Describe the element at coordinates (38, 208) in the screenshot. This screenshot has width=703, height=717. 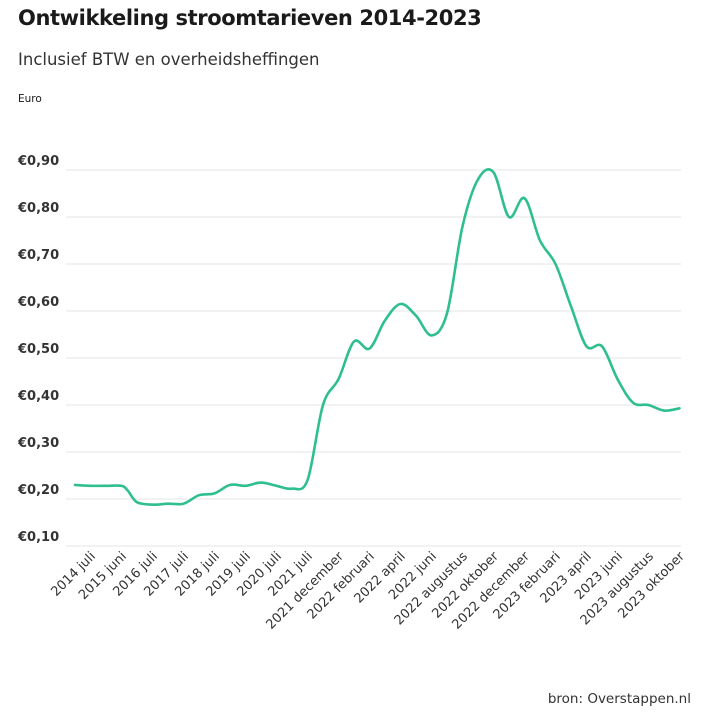
I see `y-tick-label: €0,80` at that location.